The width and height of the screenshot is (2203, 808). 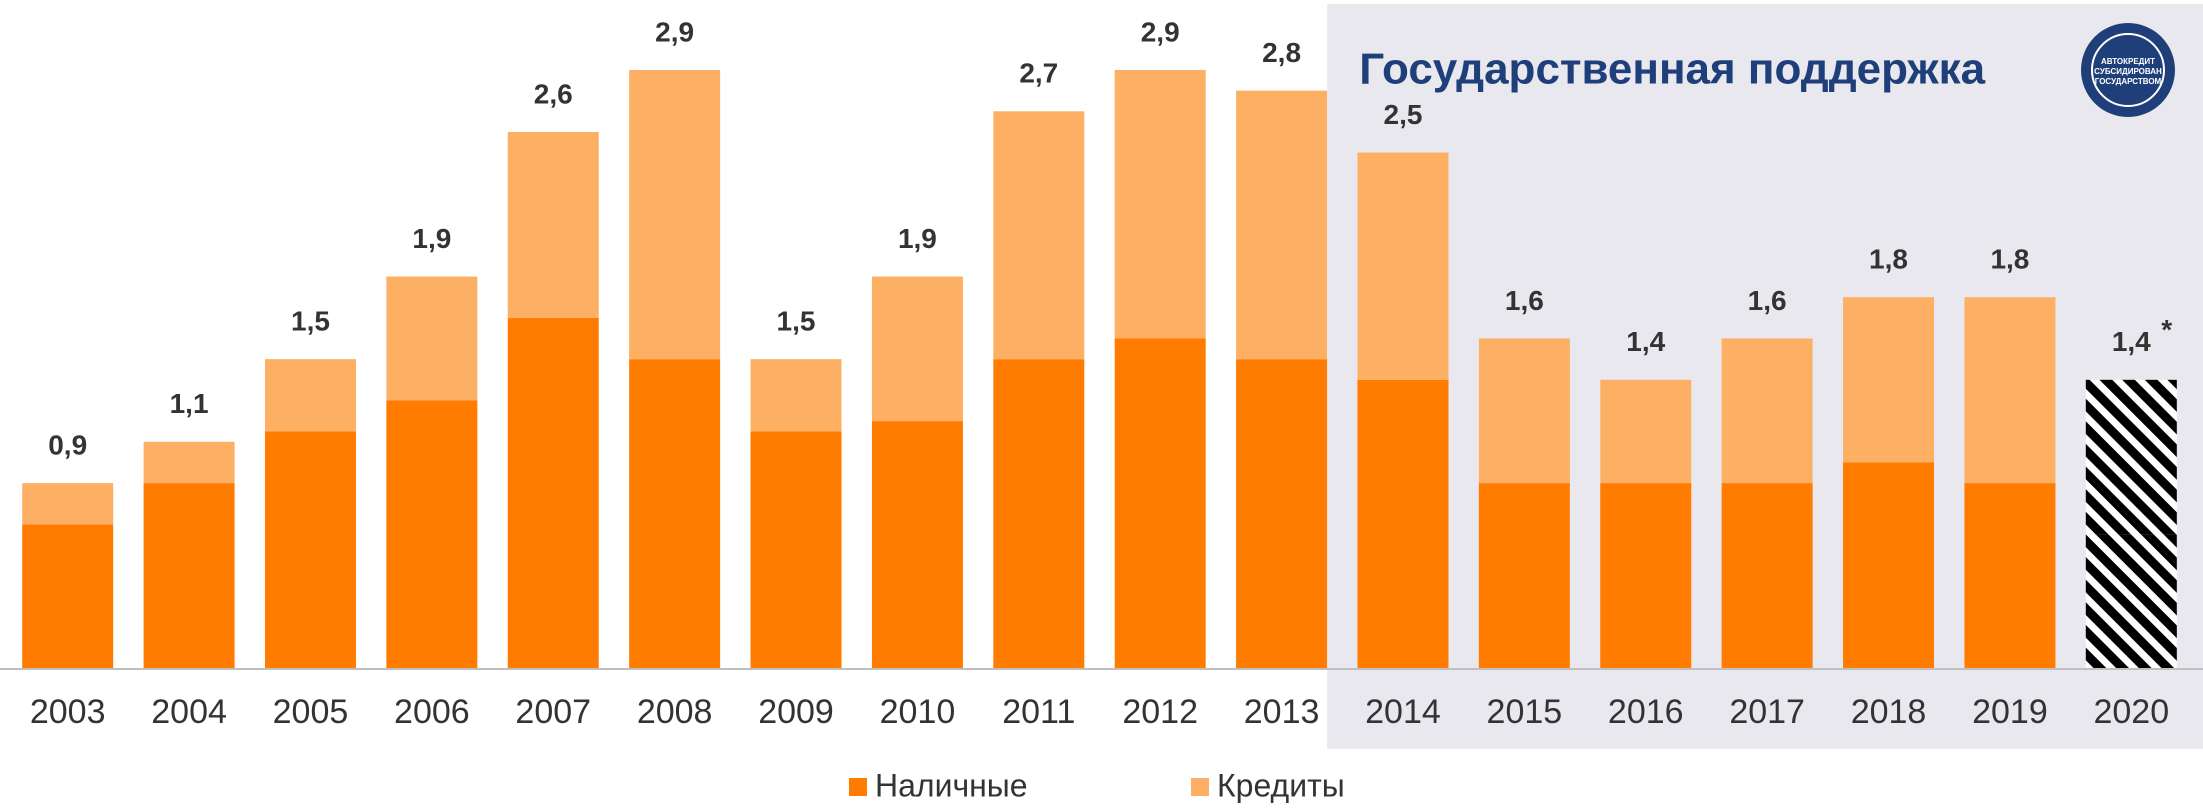 I want to click on x-tick-label: 2003, so click(x=68, y=712).